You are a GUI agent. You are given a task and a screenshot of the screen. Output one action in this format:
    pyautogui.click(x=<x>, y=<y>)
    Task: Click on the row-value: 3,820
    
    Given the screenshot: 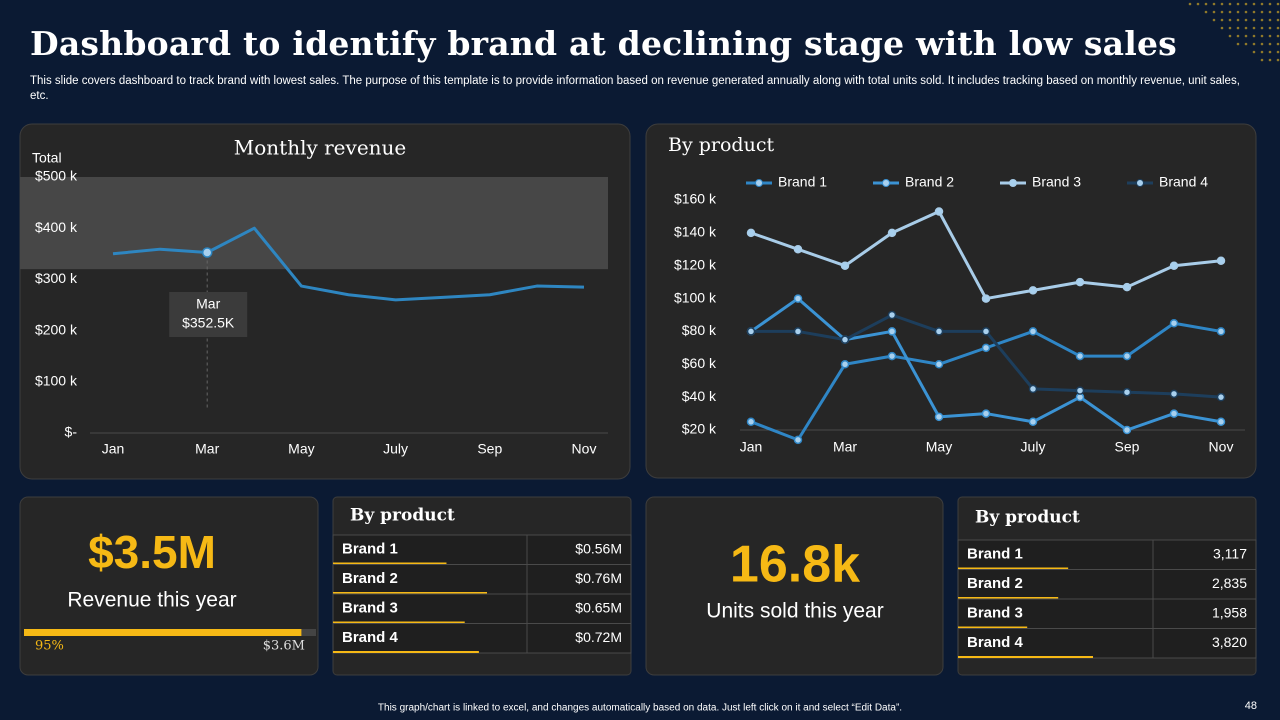 What is the action you would take?
    pyautogui.click(x=1229, y=642)
    